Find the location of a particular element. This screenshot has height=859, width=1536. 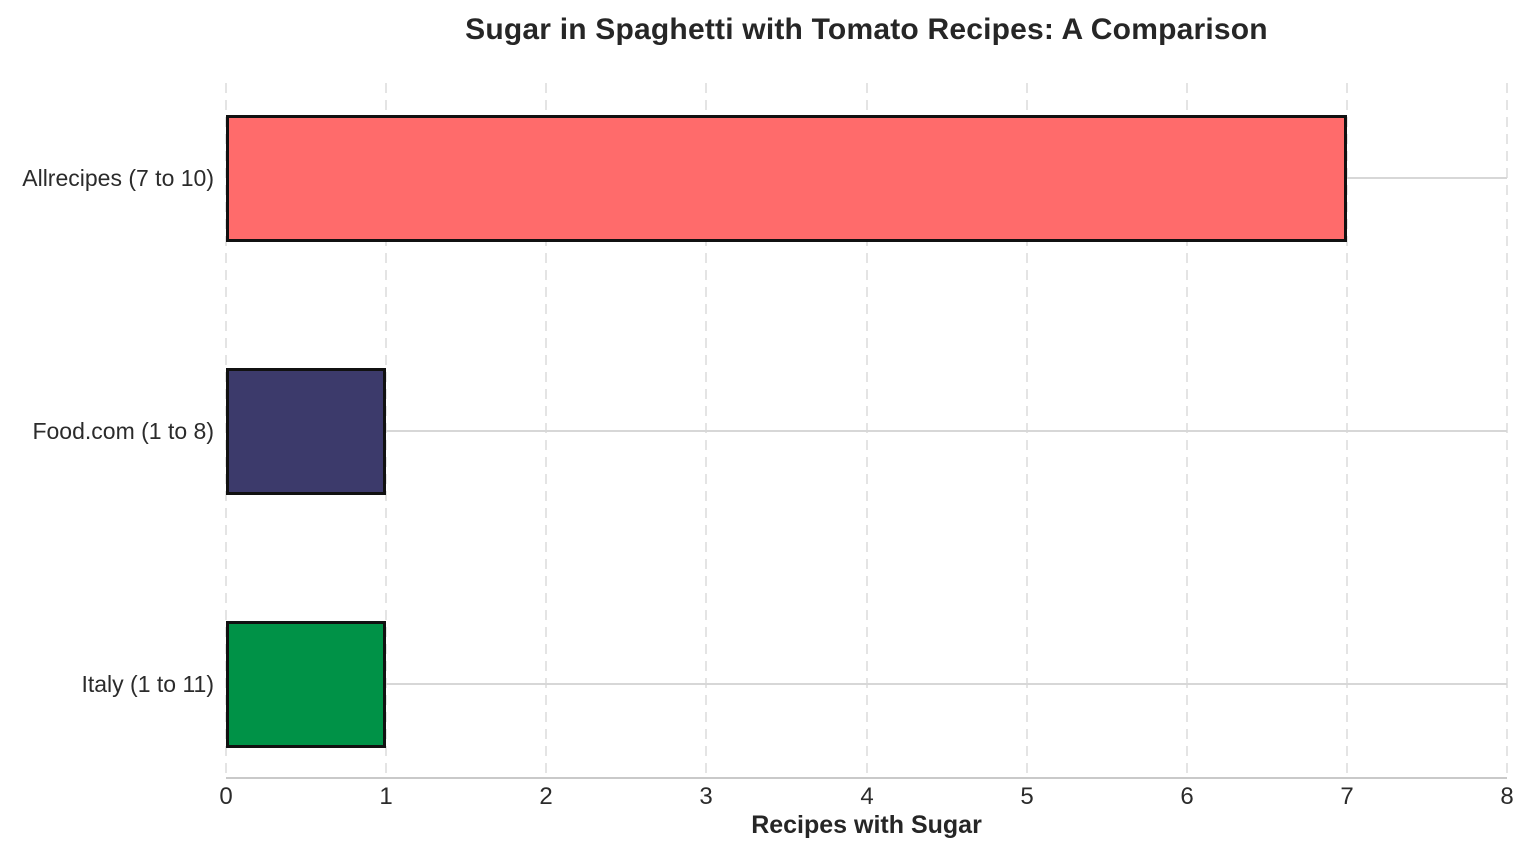

bar-allrecipes is located at coordinates (786, 178).